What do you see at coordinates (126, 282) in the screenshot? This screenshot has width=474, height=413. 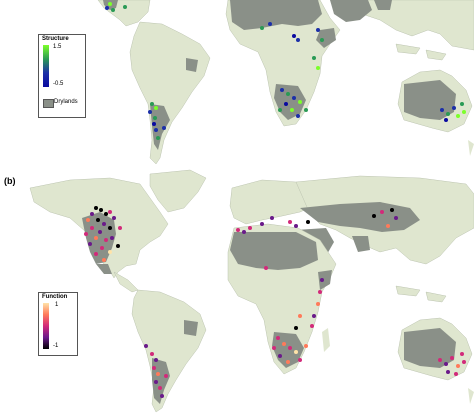 I see `land-central-america` at bounding box center [126, 282].